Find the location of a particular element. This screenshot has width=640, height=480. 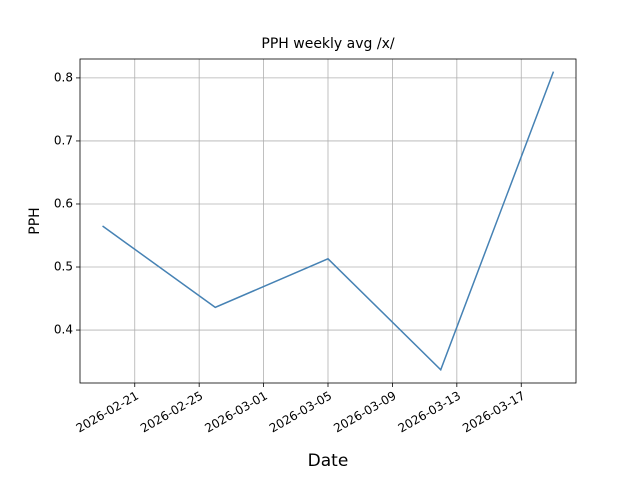

x-axis-label: Date is located at coordinates (328, 461).